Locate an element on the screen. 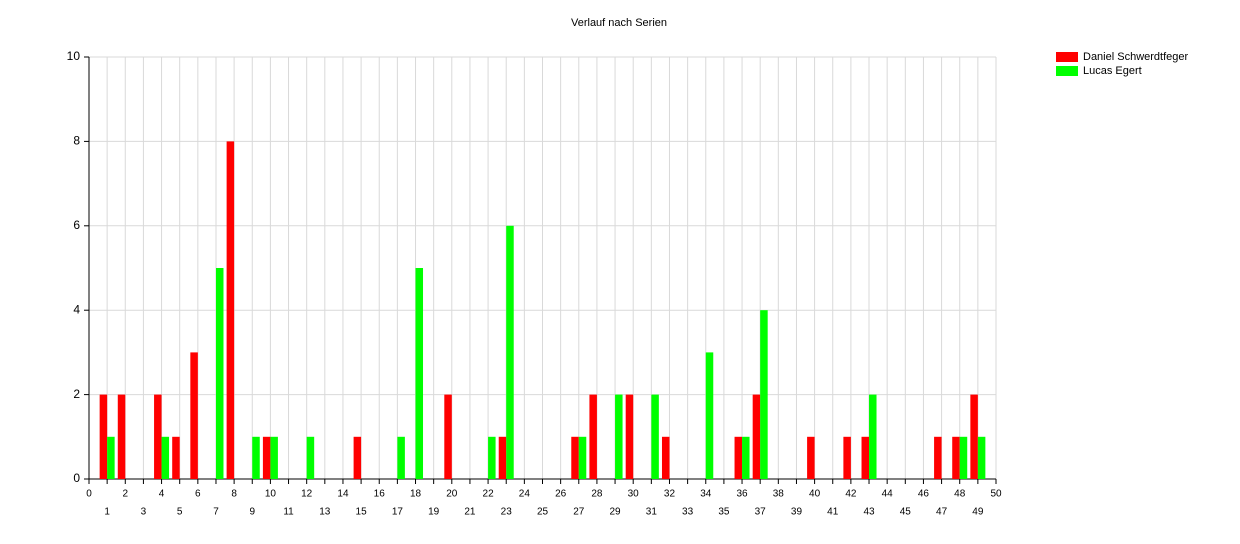  x-tick-label: 7 is located at coordinates (216, 512).